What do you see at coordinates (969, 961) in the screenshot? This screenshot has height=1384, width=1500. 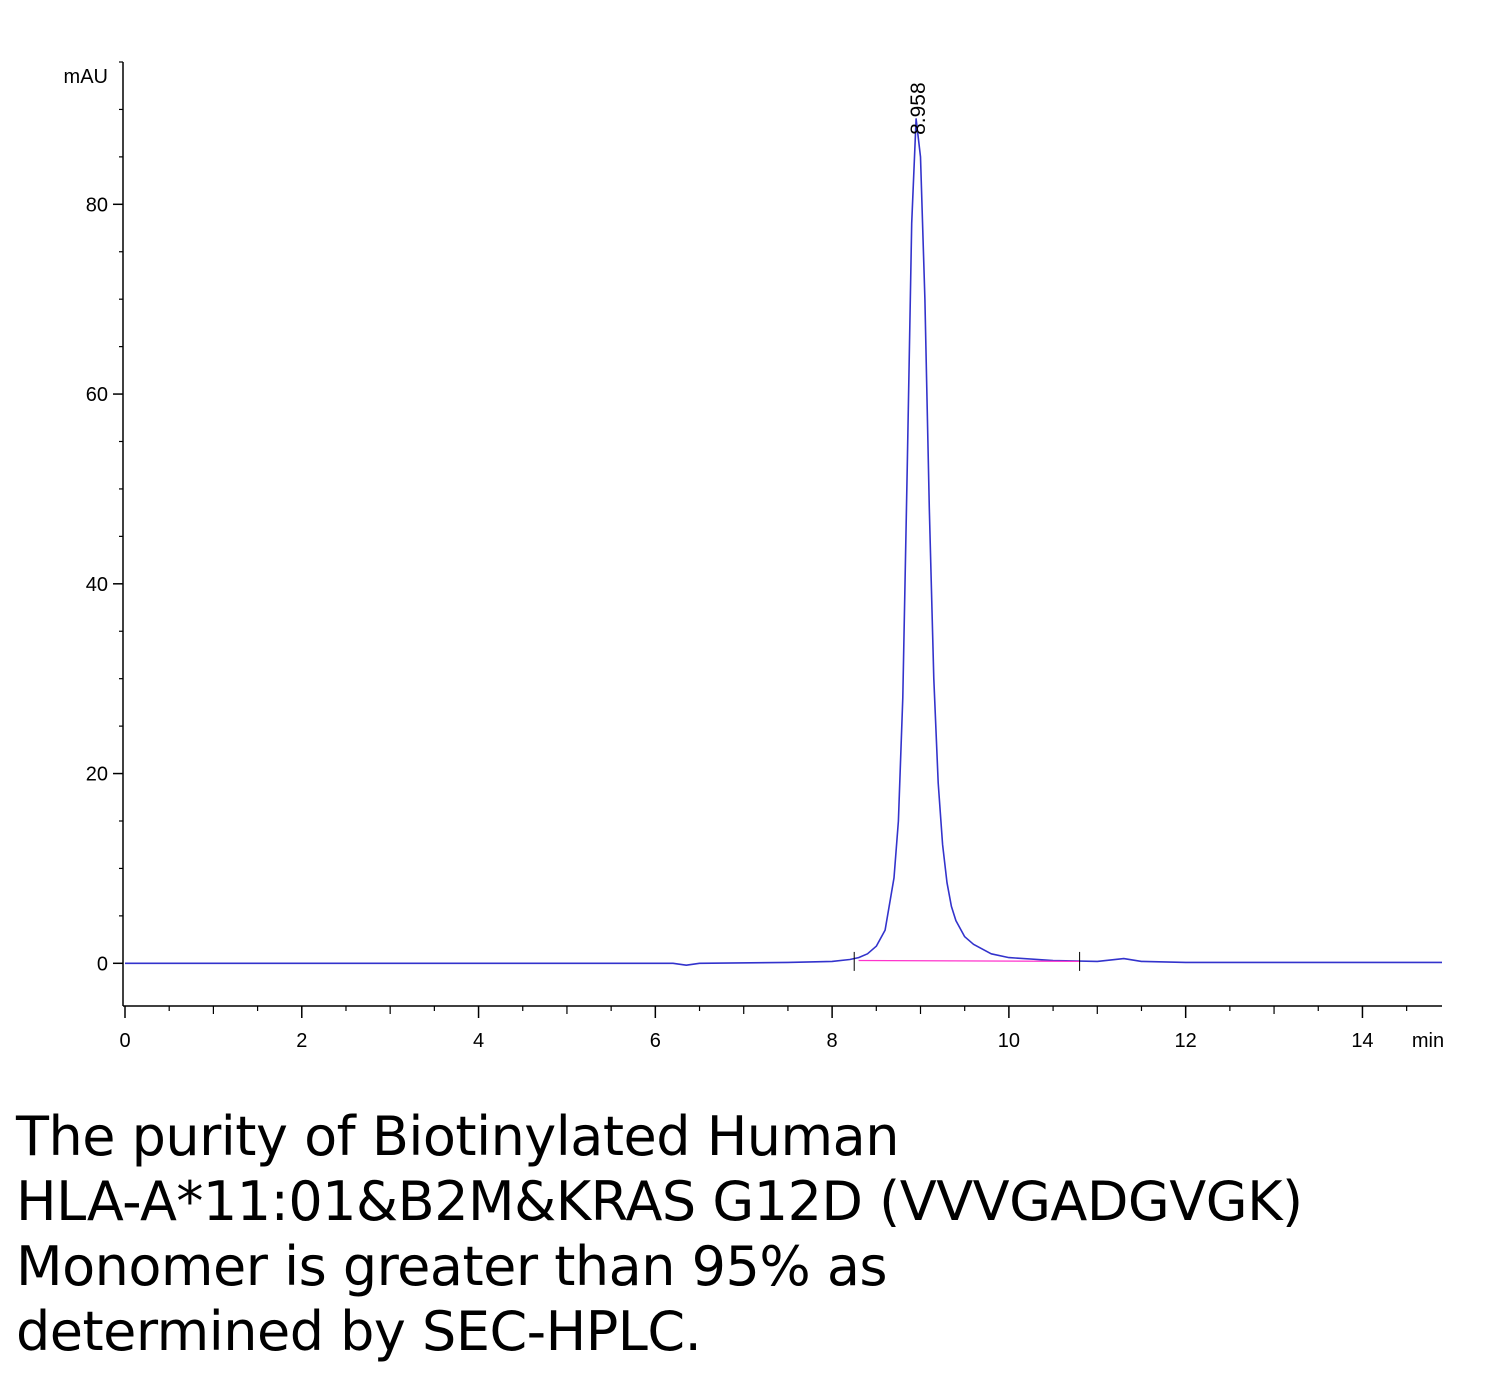 I see `baseline-trace` at bounding box center [969, 961].